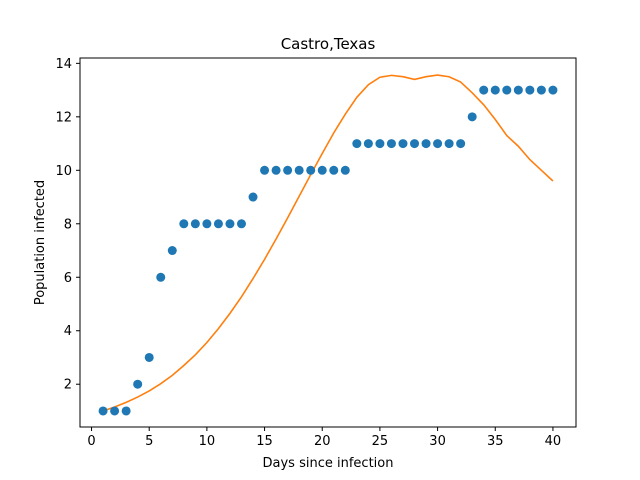 The height and width of the screenshot is (480, 640). What do you see at coordinates (207, 441) in the screenshot?
I see `x-tick-label: 10` at bounding box center [207, 441].